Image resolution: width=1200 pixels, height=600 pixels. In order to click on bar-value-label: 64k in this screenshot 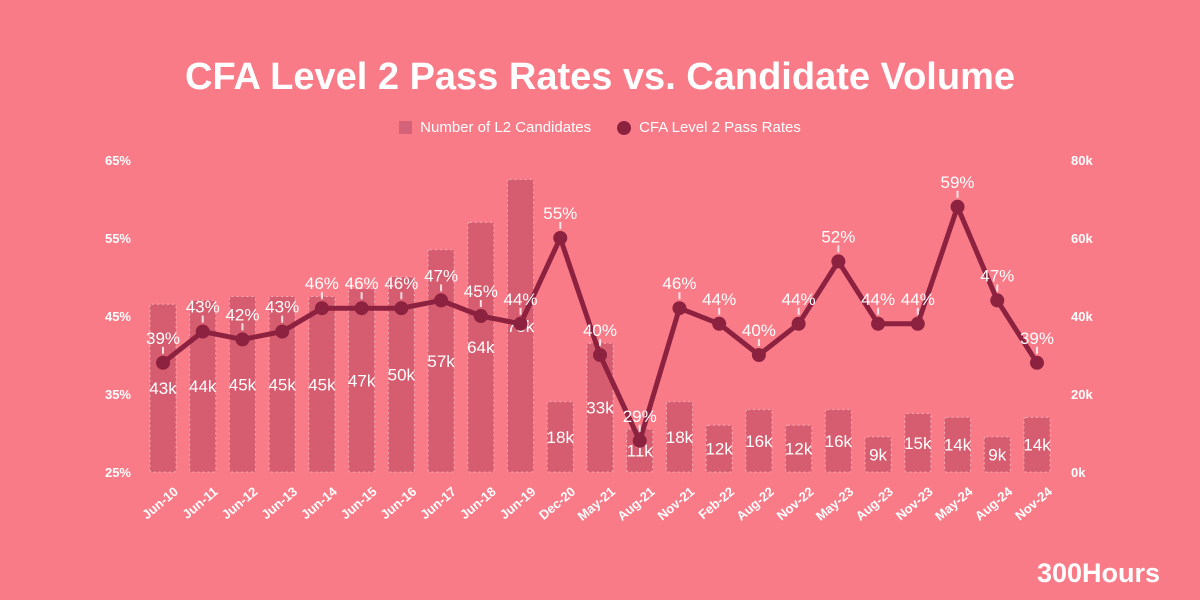, I will do `click(481, 347)`.